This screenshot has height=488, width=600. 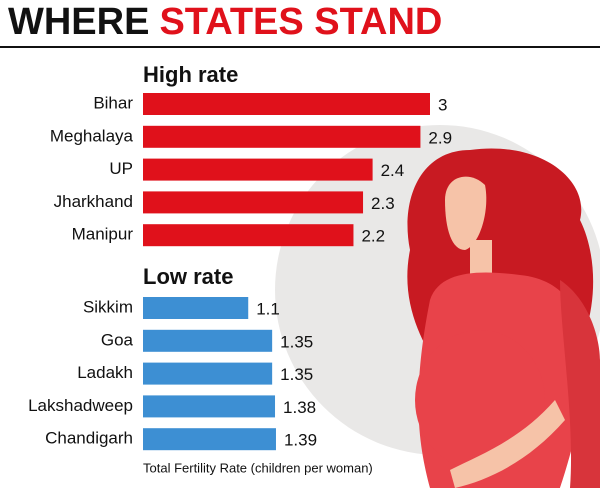 What do you see at coordinates (121, 168) in the screenshot?
I see `category-label: UP` at bounding box center [121, 168].